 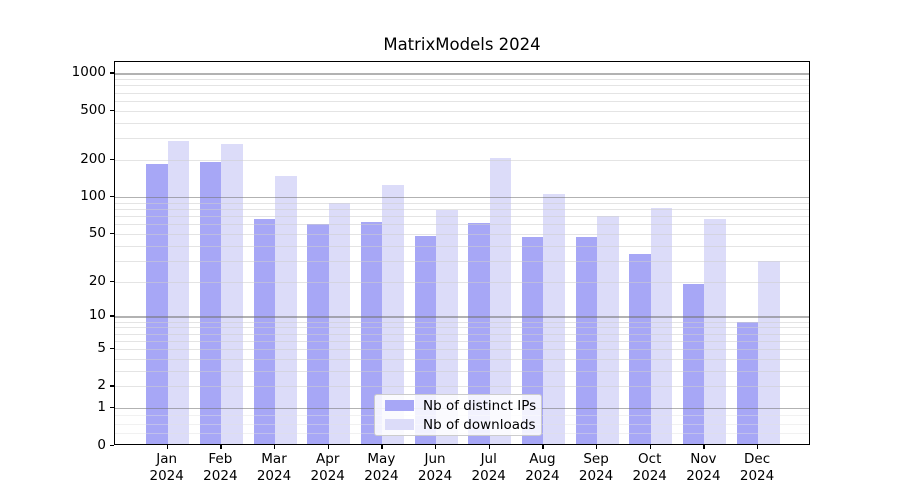 What do you see at coordinates (462, 44) in the screenshot?
I see `chart-title: MatrixModels 2024` at bounding box center [462, 44].